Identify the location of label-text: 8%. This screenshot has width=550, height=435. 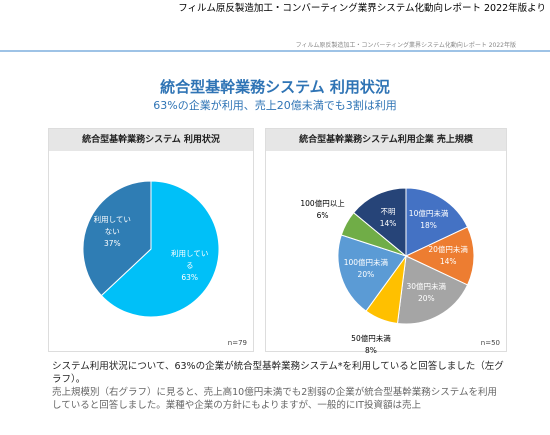
(371, 350).